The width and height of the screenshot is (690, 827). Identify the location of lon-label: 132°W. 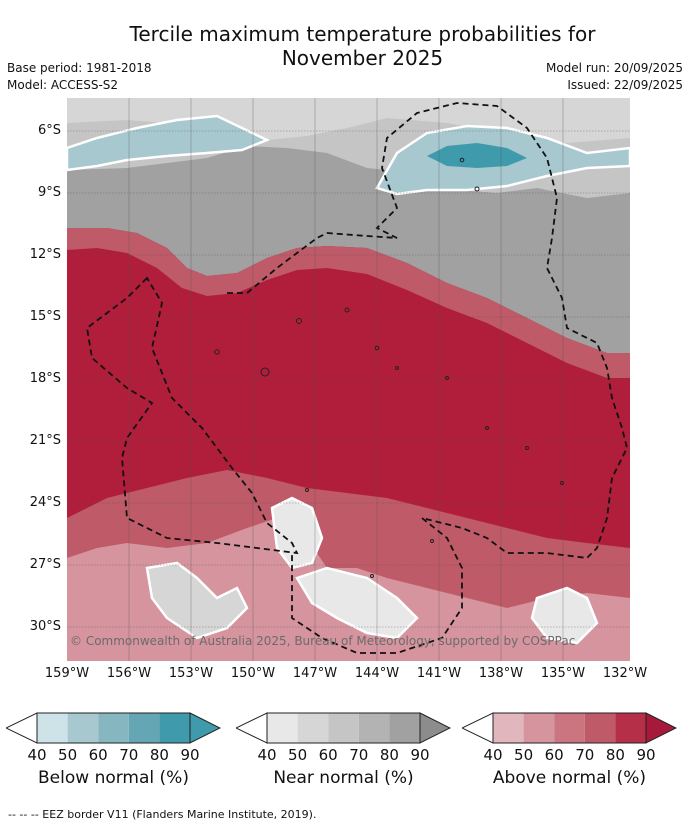
(625, 673).